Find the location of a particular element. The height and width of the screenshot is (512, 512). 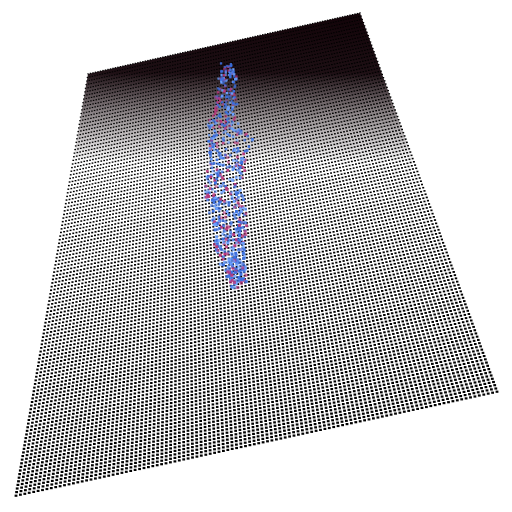

glowing-figure is located at coordinates (228, 176).